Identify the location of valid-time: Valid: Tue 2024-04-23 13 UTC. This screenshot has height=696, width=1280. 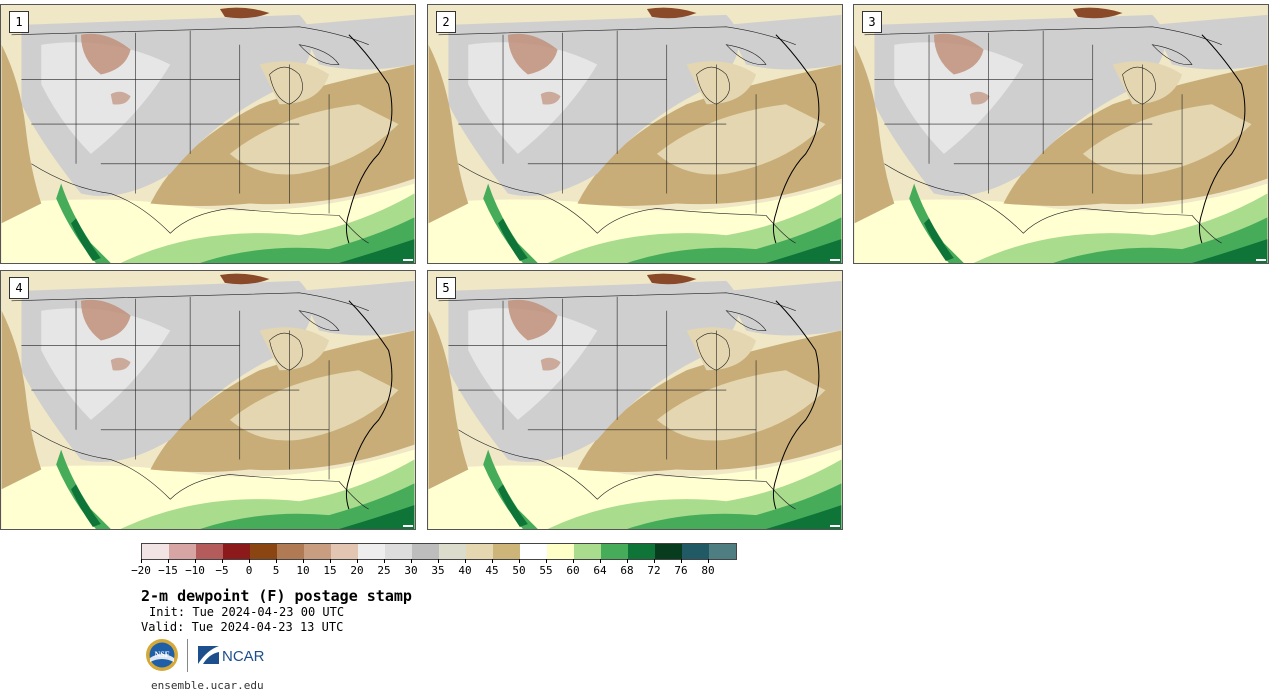
(242, 627).